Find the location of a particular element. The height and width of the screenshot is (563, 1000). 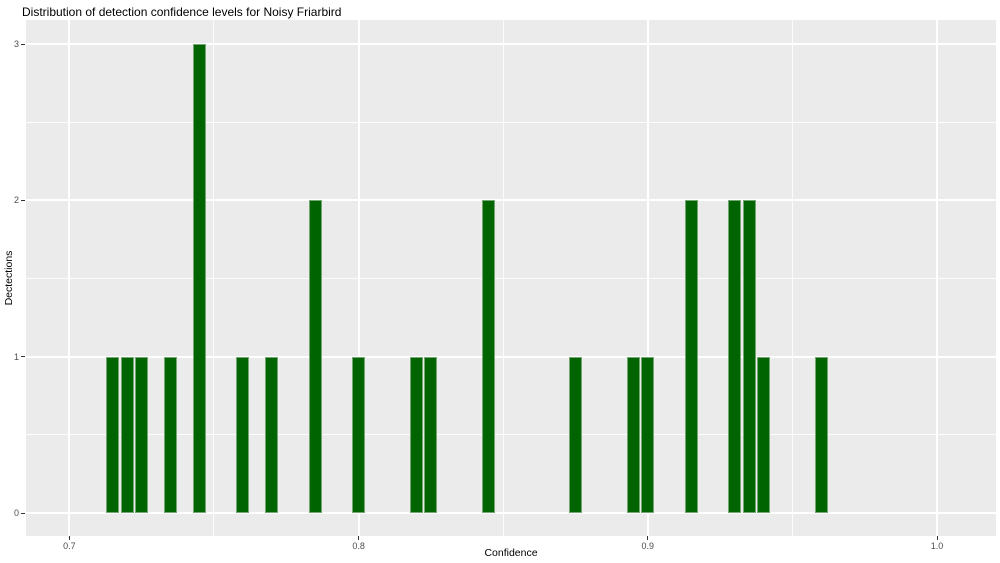

y-tick-label: 2 is located at coordinates (16, 200).